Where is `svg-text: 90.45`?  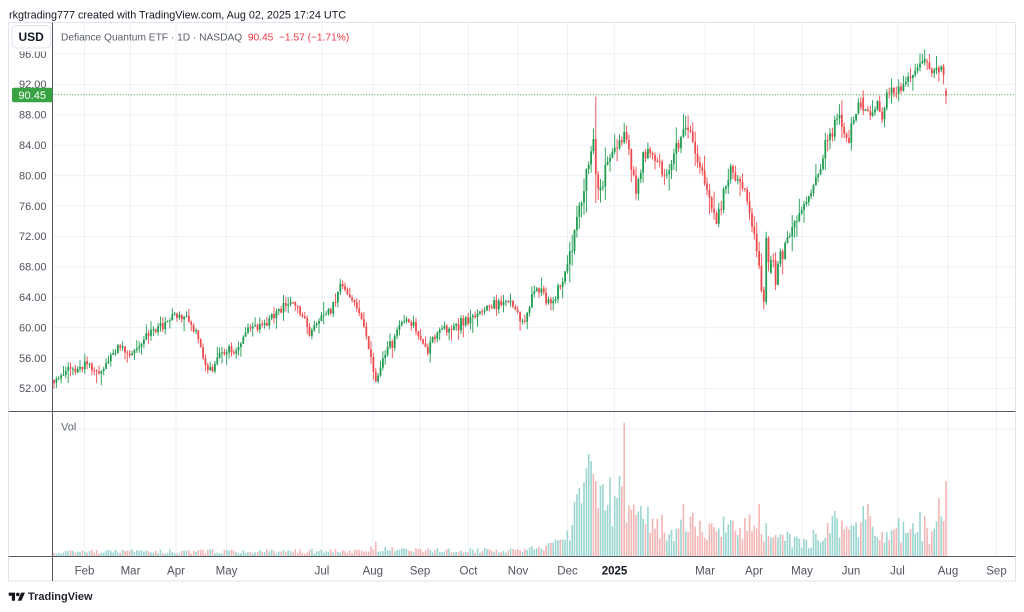 svg-text: 90.45 is located at coordinates (32, 96).